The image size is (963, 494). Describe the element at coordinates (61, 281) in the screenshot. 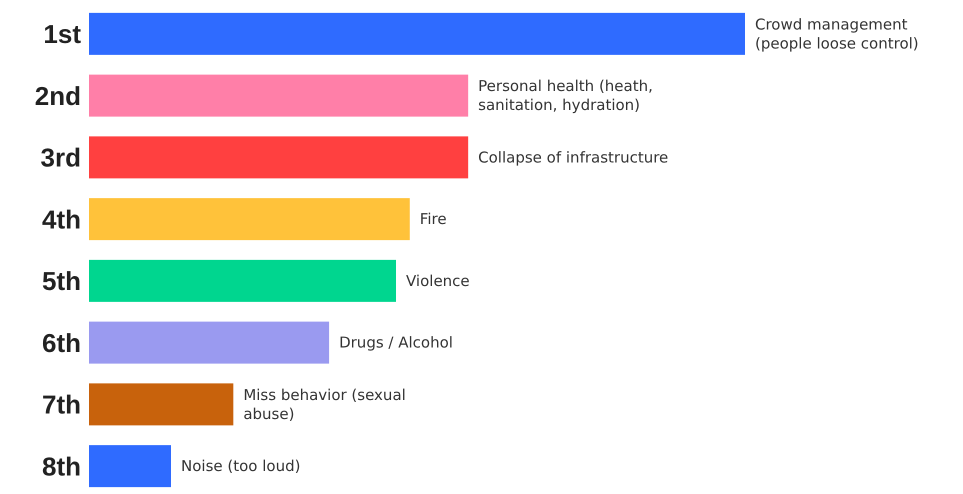

I see `y-tick-label: 5th` at that location.